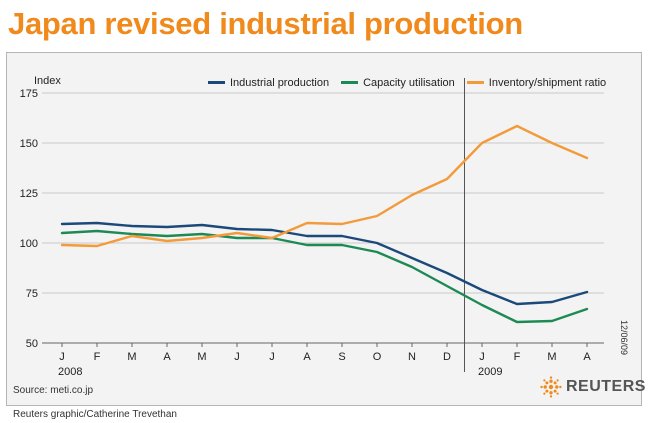  I want to click on source-note: Source: meti.co.jp, so click(53, 390).